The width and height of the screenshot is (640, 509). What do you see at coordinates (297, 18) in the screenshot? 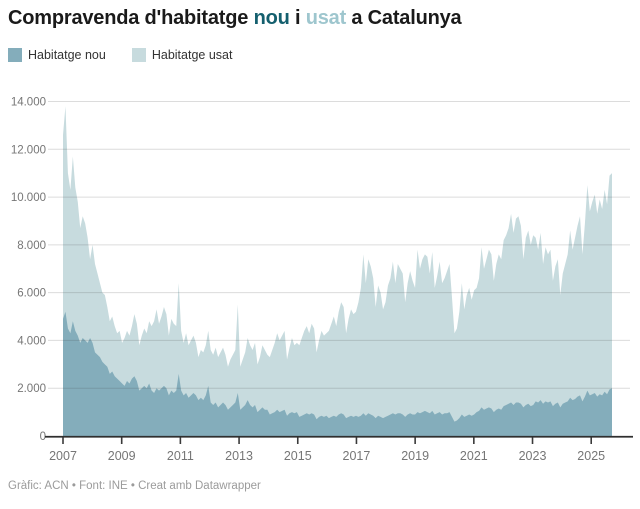
I see `title-text-2: i` at bounding box center [297, 18].